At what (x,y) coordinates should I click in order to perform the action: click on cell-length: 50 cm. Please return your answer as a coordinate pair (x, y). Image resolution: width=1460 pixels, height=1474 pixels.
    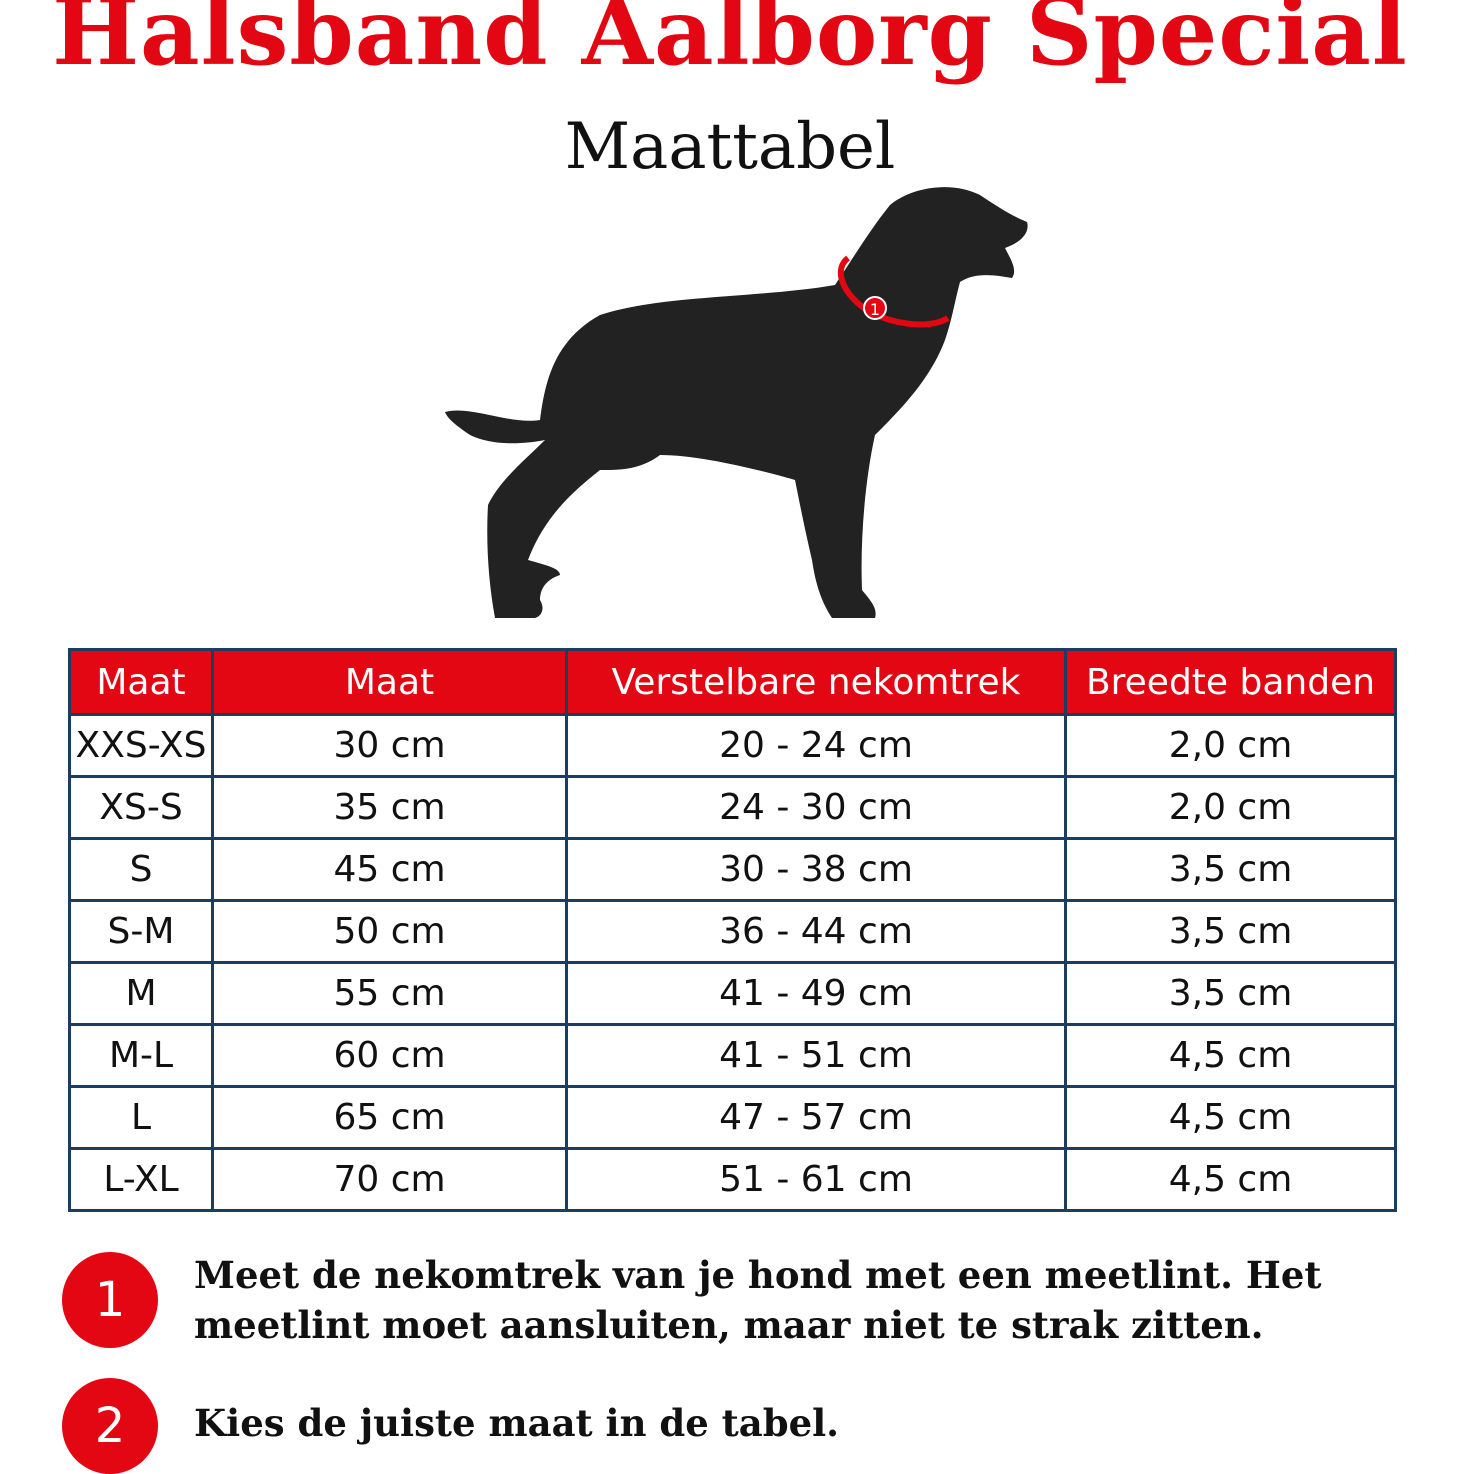
    Looking at the image, I should click on (389, 931).